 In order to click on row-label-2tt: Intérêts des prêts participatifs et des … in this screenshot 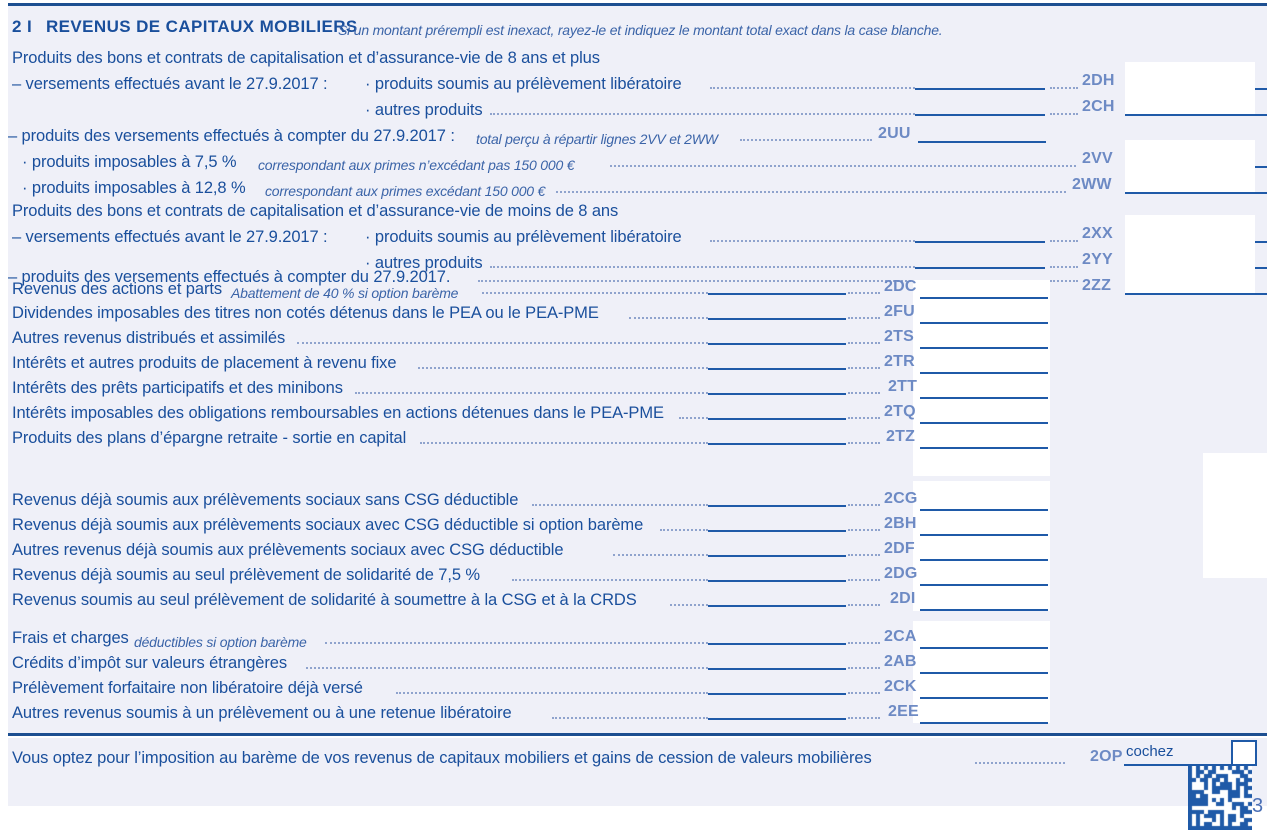, I will do `click(177, 388)`.